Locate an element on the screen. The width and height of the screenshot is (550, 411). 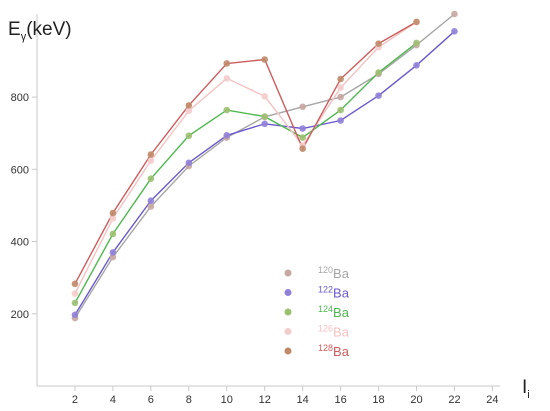
legend-entry: 124Ba is located at coordinates (334, 312).